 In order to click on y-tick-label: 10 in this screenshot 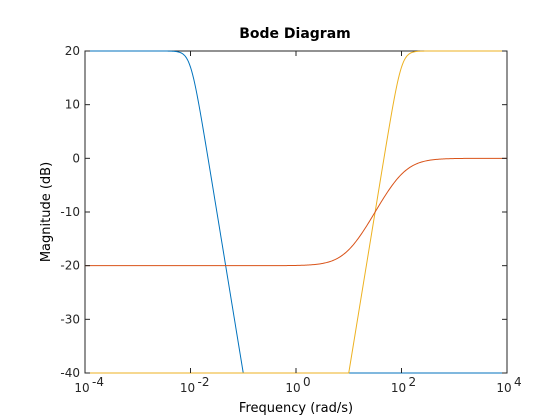, I will do `click(72, 105)`.